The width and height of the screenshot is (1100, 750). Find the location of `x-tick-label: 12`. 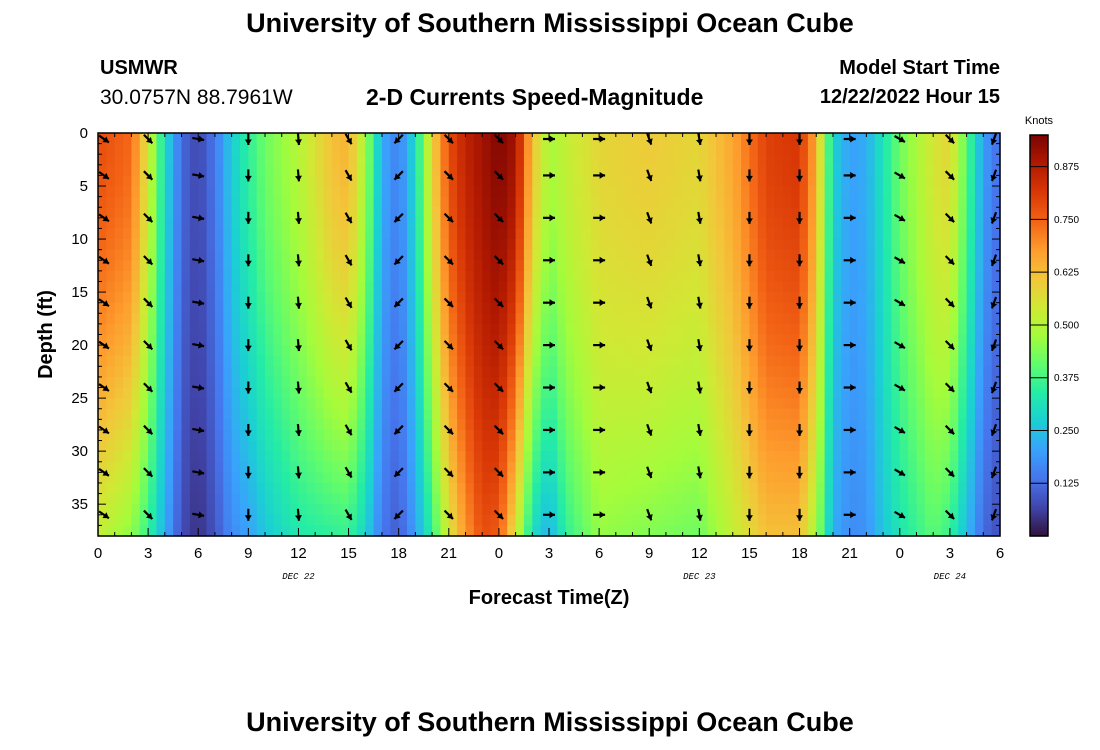

x-tick-label: 12 is located at coordinates (298, 553).